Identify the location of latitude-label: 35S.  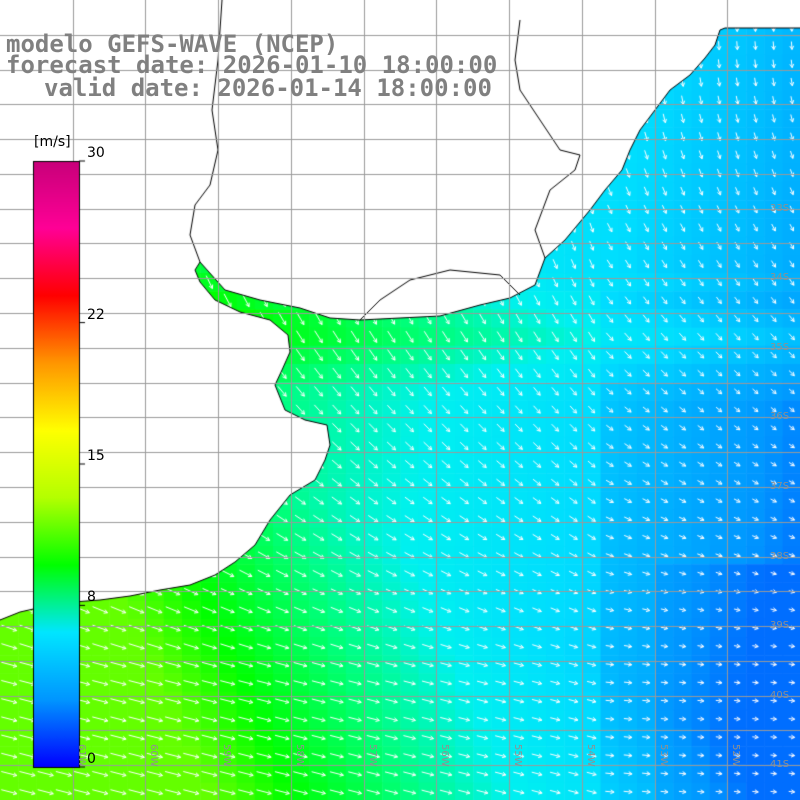
(780, 347).